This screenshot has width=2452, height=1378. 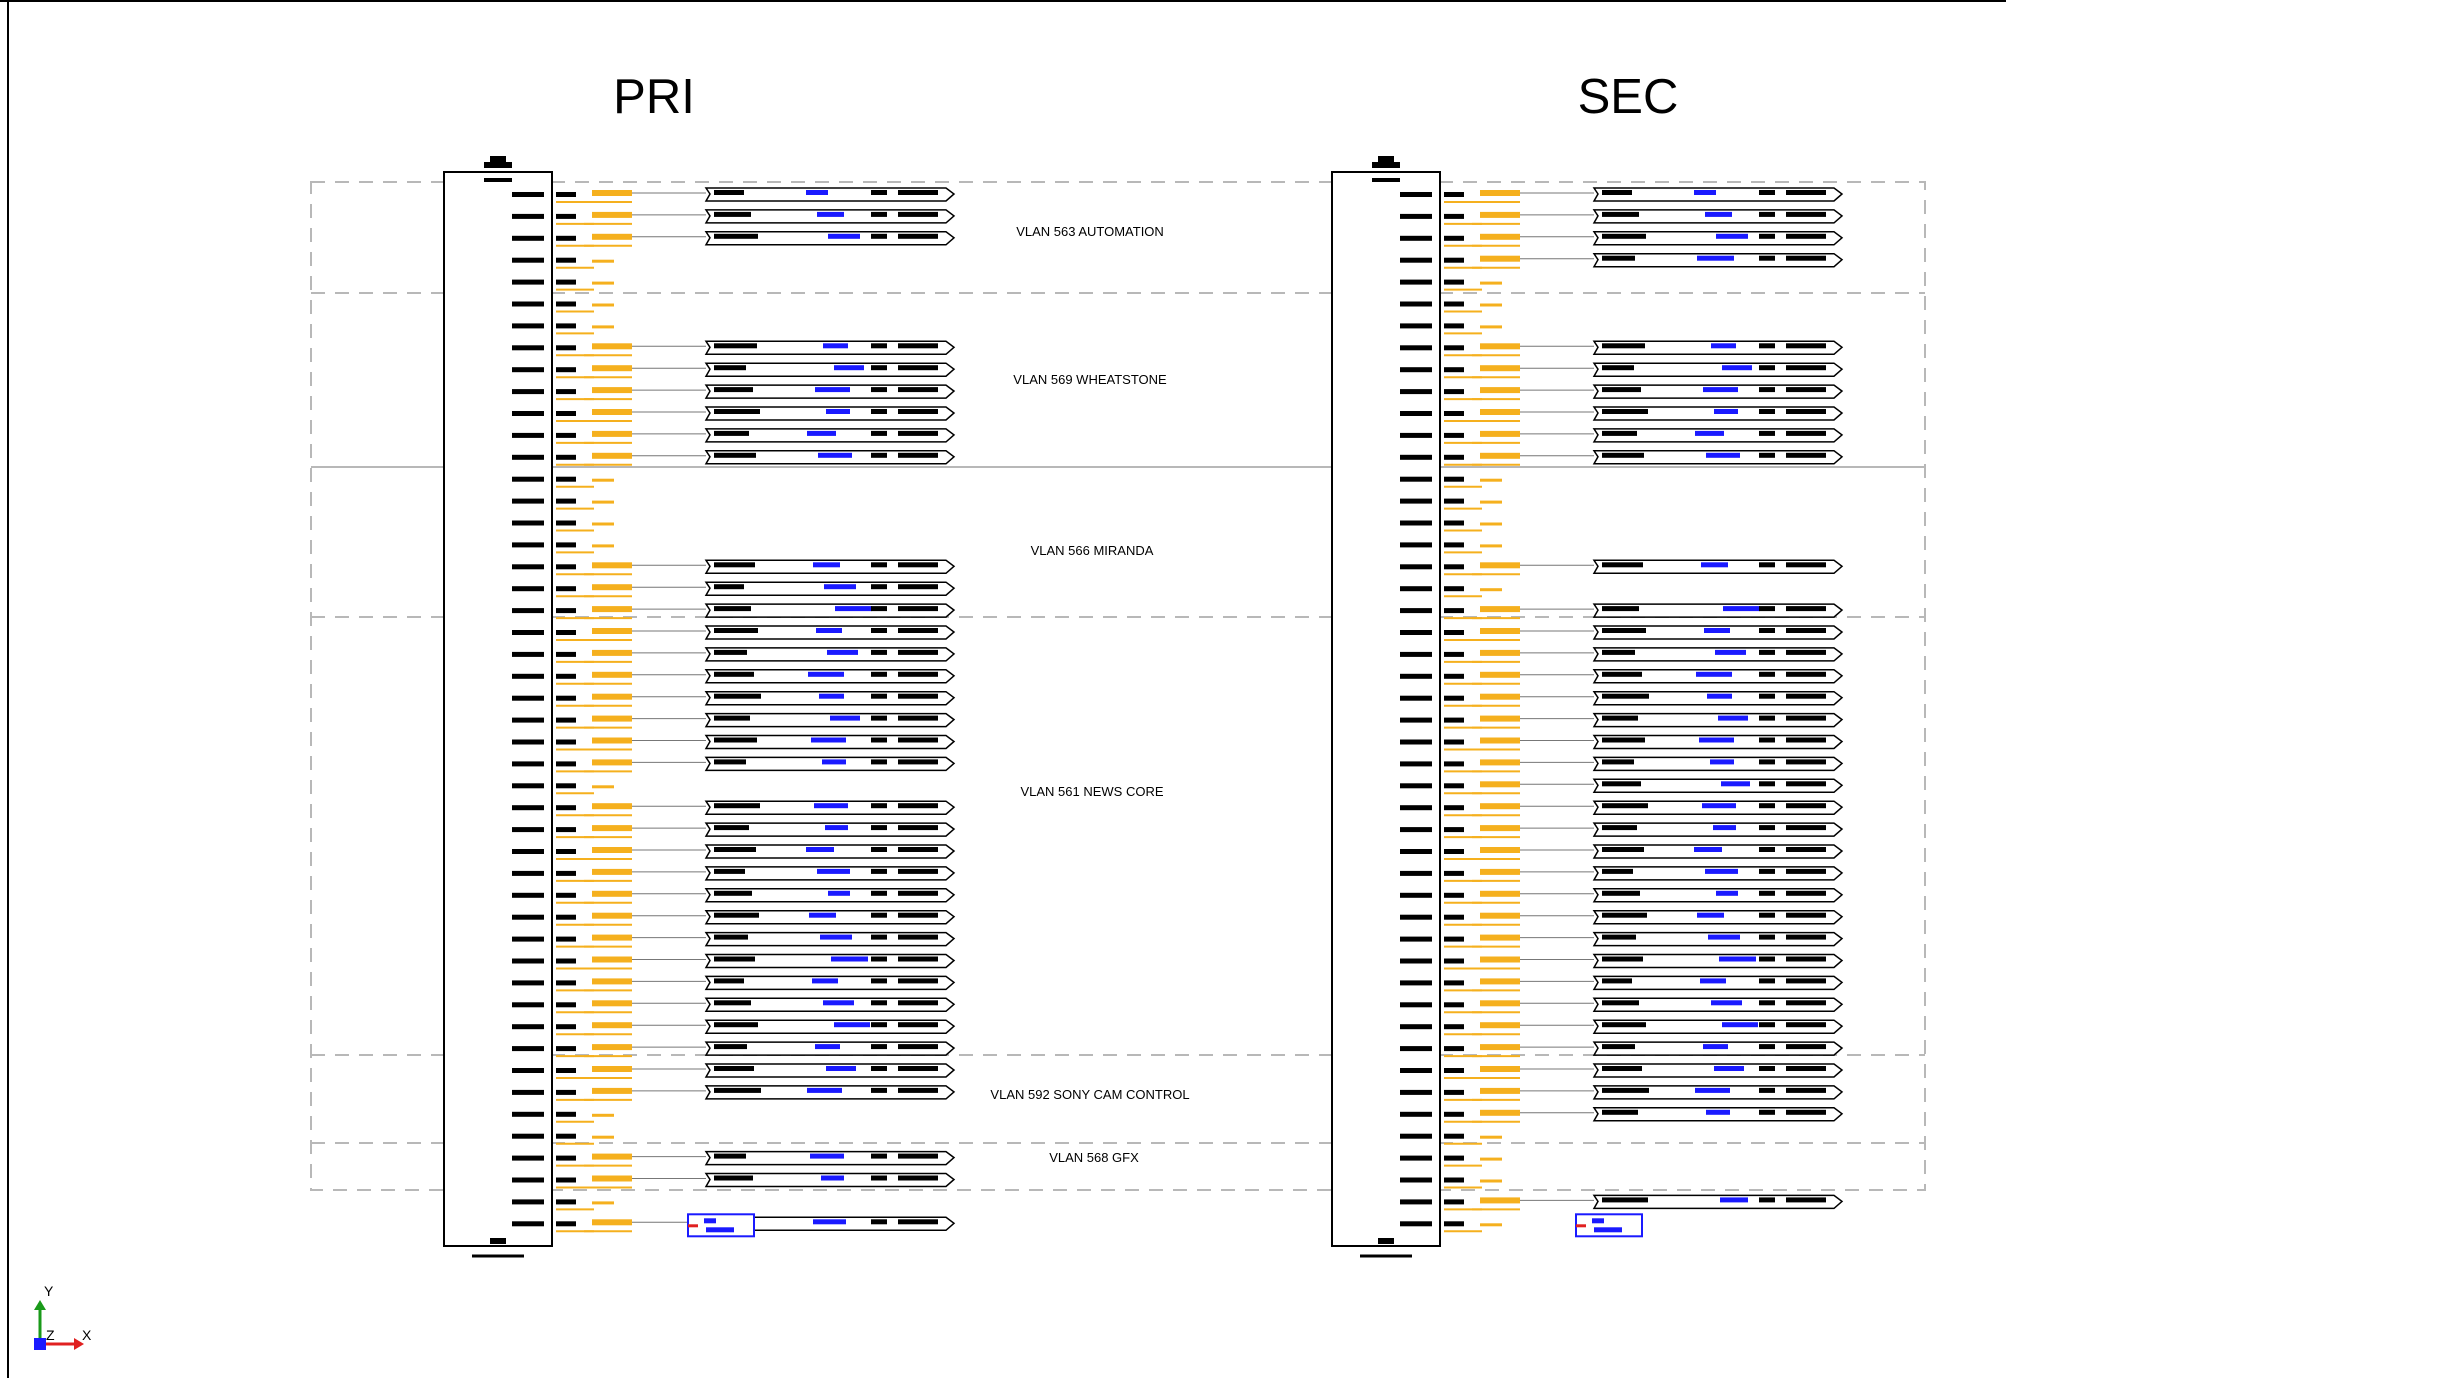 I want to click on vlan-label-gfx: VLAN 568 GFX, so click(x=1094, y=1157).